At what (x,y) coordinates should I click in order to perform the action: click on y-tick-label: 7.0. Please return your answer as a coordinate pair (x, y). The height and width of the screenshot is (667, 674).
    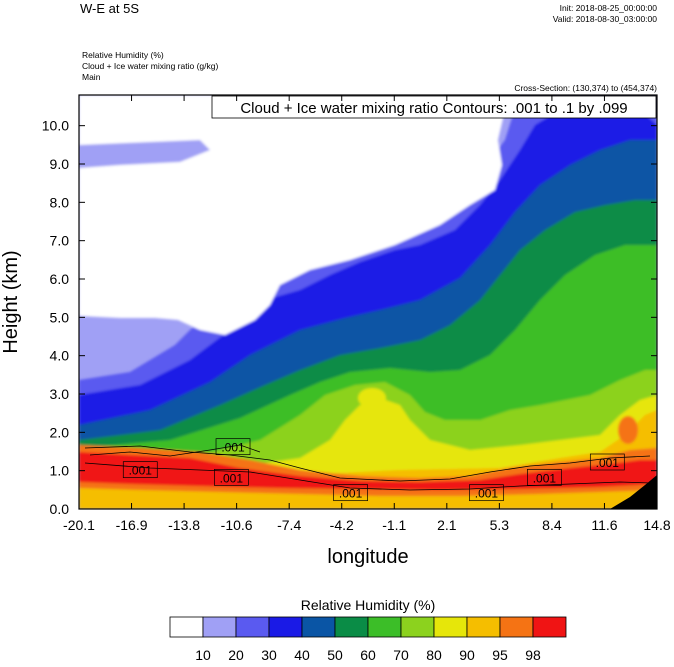
    Looking at the image, I should click on (60, 241).